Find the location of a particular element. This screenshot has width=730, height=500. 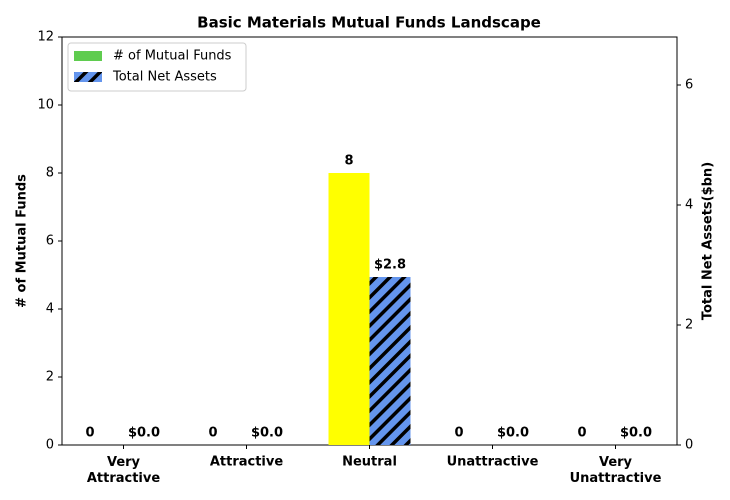

y2-tick-label: 2 is located at coordinates (689, 325).